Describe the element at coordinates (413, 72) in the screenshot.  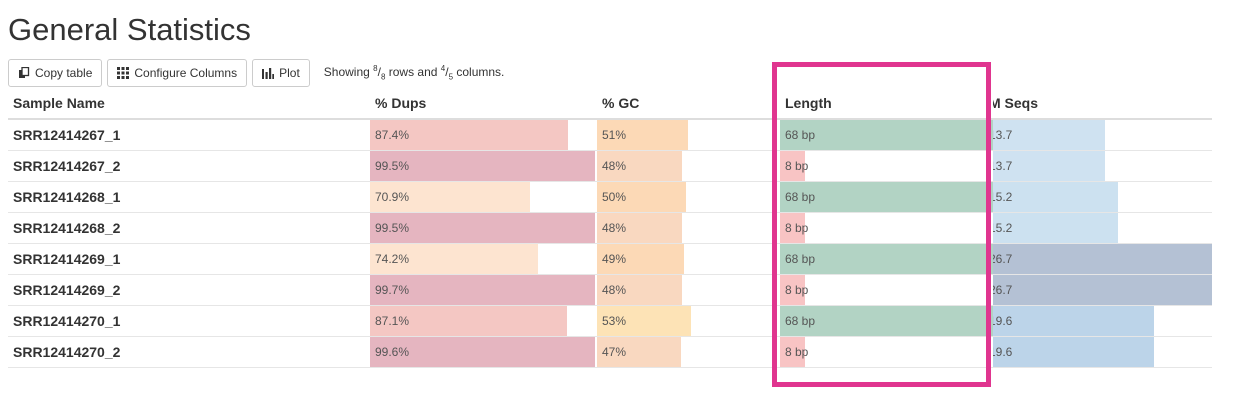
I see `summary-rows-text: rows and` at that location.